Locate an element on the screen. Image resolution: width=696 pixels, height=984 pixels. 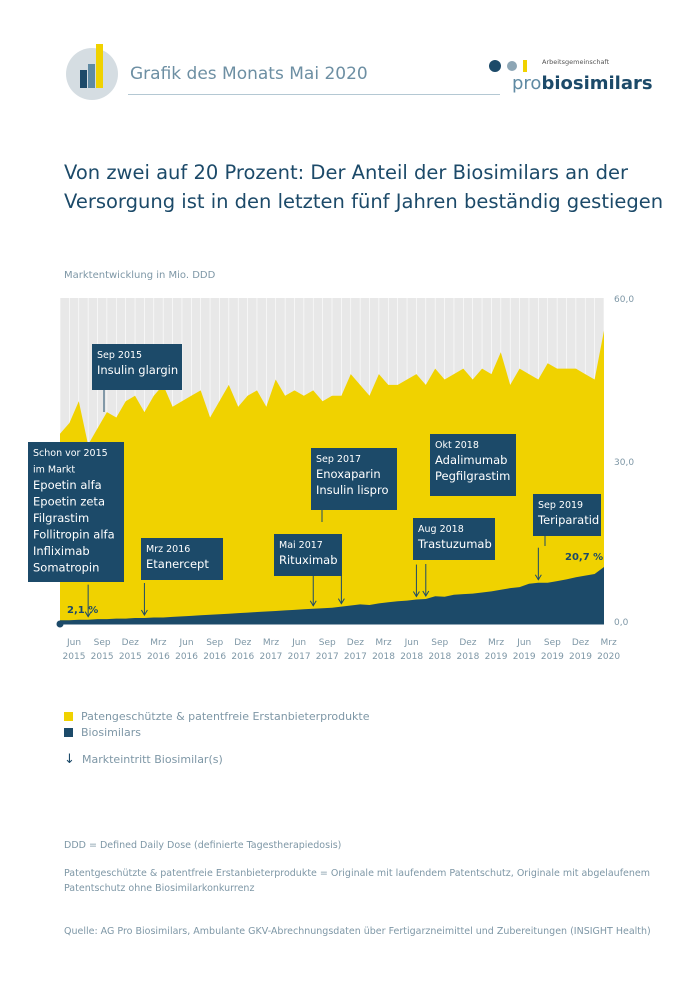
event-callout-line: Follitropin alfa is located at coordinates (74, 535).